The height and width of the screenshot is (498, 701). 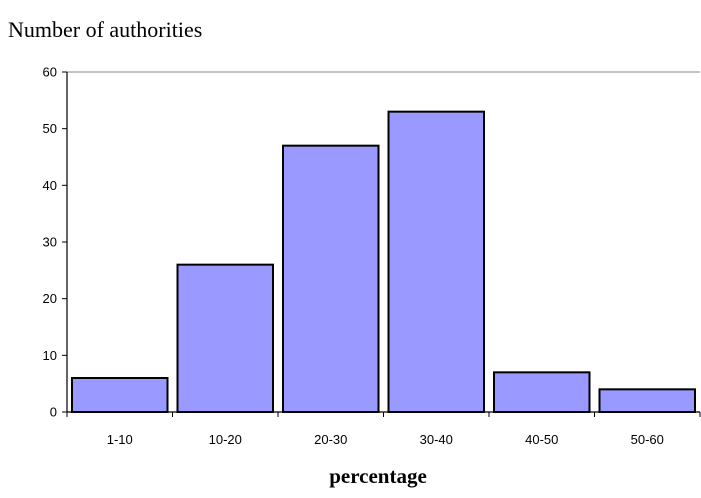 I want to click on y-tick-label: 30, so click(x=50, y=242).